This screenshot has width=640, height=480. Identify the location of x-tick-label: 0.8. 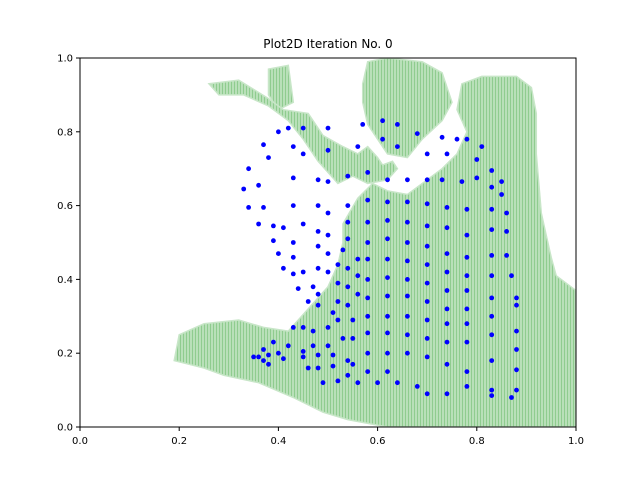
(477, 441).